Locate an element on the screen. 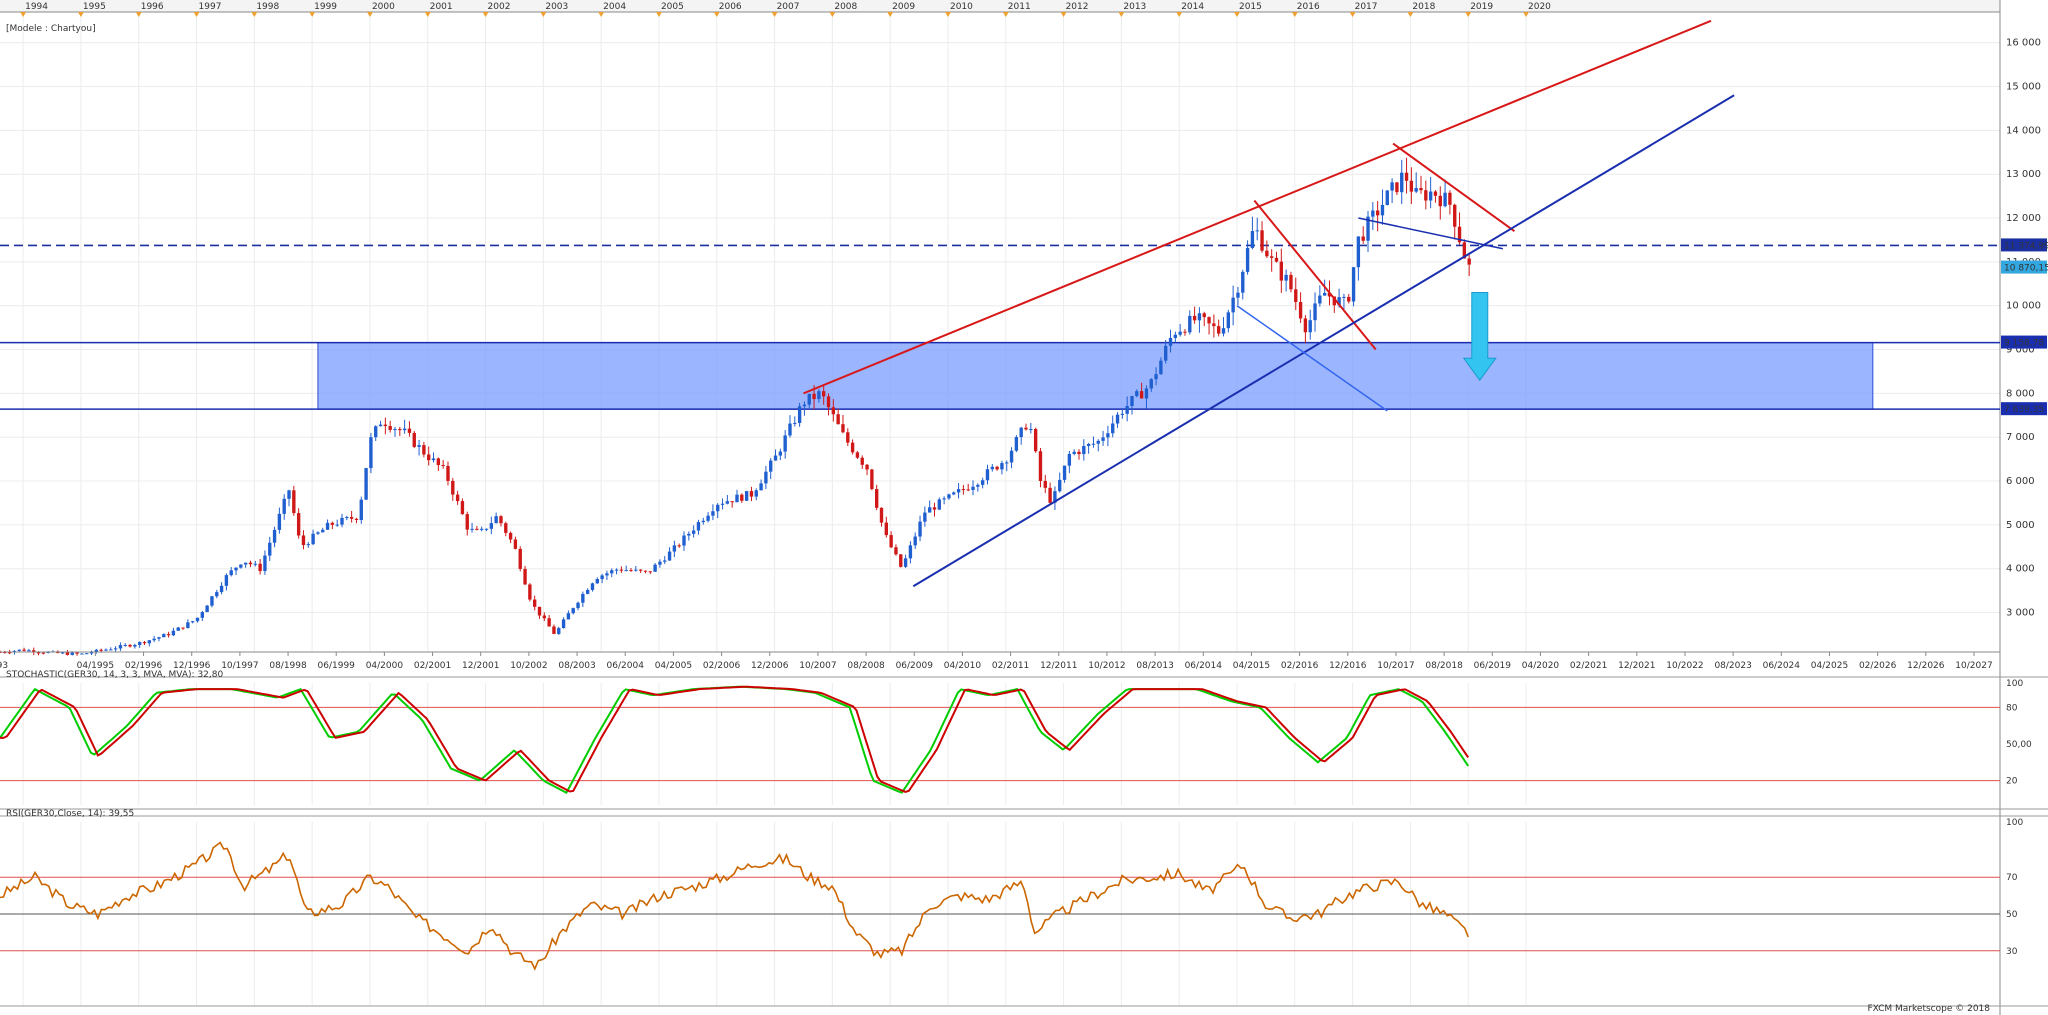 This screenshot has height=1015, width=2048. price-tag is located at coordinates (2024, 267).